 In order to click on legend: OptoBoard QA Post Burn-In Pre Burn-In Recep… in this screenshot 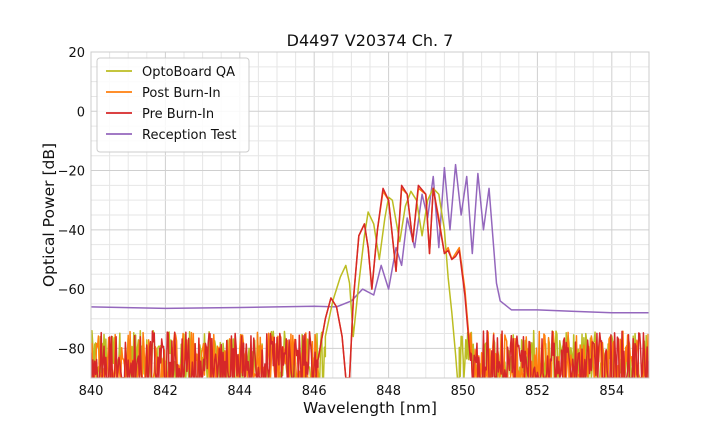, I will do `click(173, 105)`.